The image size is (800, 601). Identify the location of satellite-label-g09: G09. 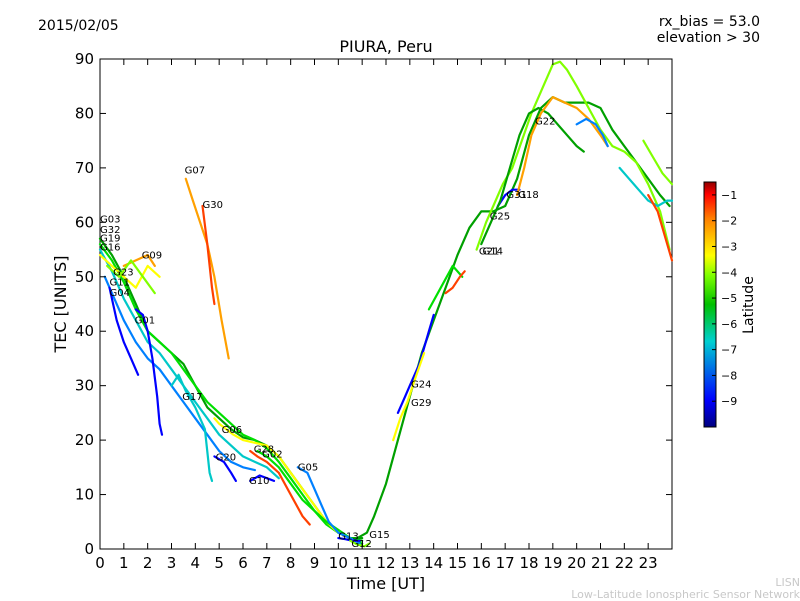
(152, 255).